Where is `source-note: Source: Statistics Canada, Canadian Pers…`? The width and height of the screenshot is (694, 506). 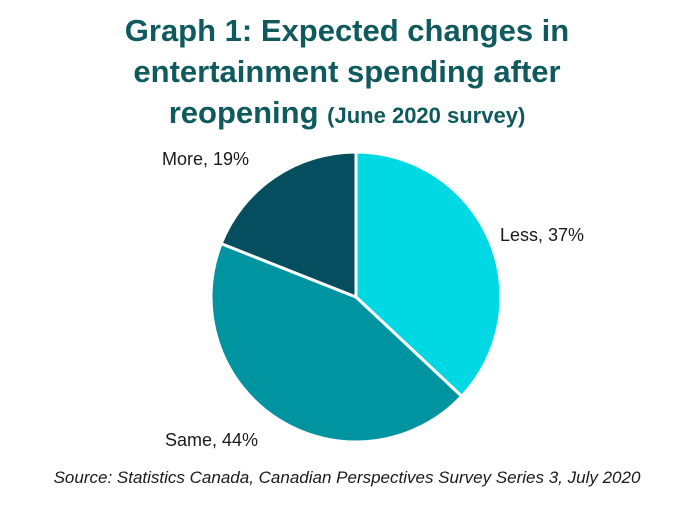 source-note: Source: Statistics Canada, Canadian Pers… is located at coordinates (347, 477).